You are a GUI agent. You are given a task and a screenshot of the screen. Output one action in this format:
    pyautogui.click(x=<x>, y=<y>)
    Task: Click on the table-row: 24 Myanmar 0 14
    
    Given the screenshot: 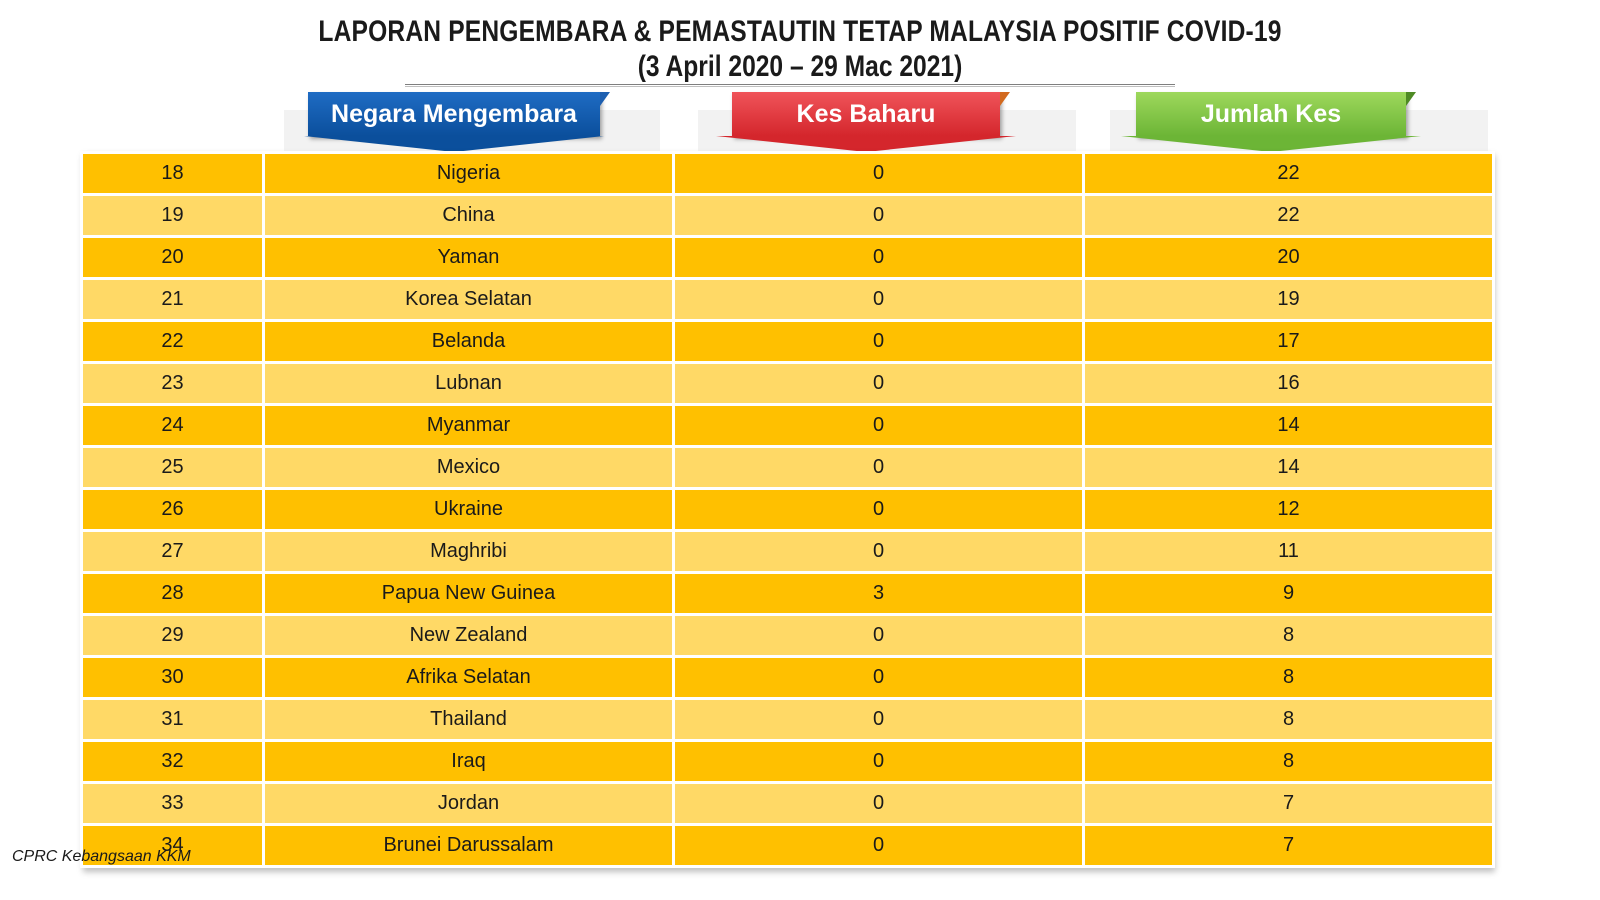 What is the action you would take?
    pyautogui.click(x=787, y=425)
    